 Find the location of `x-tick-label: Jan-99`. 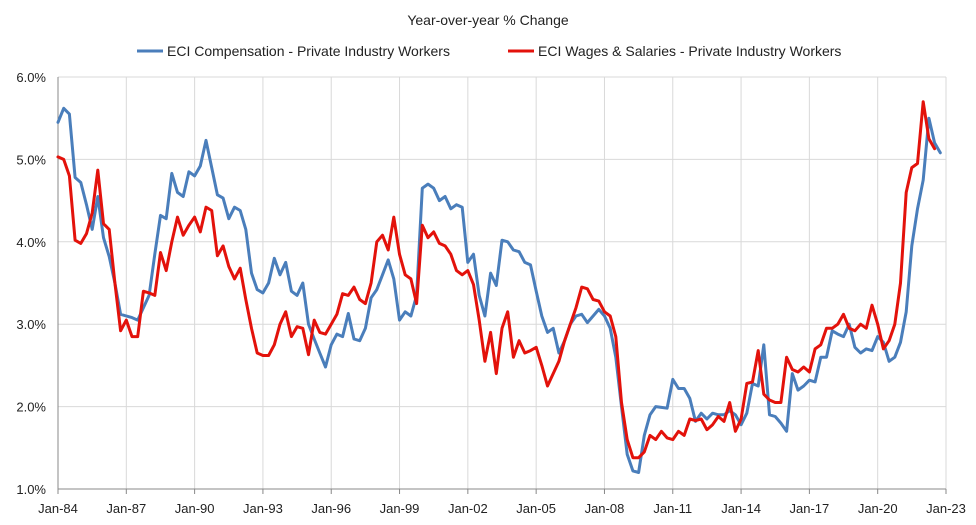

x-tick-label: Jan-99 is located at coordinates (400, 508).